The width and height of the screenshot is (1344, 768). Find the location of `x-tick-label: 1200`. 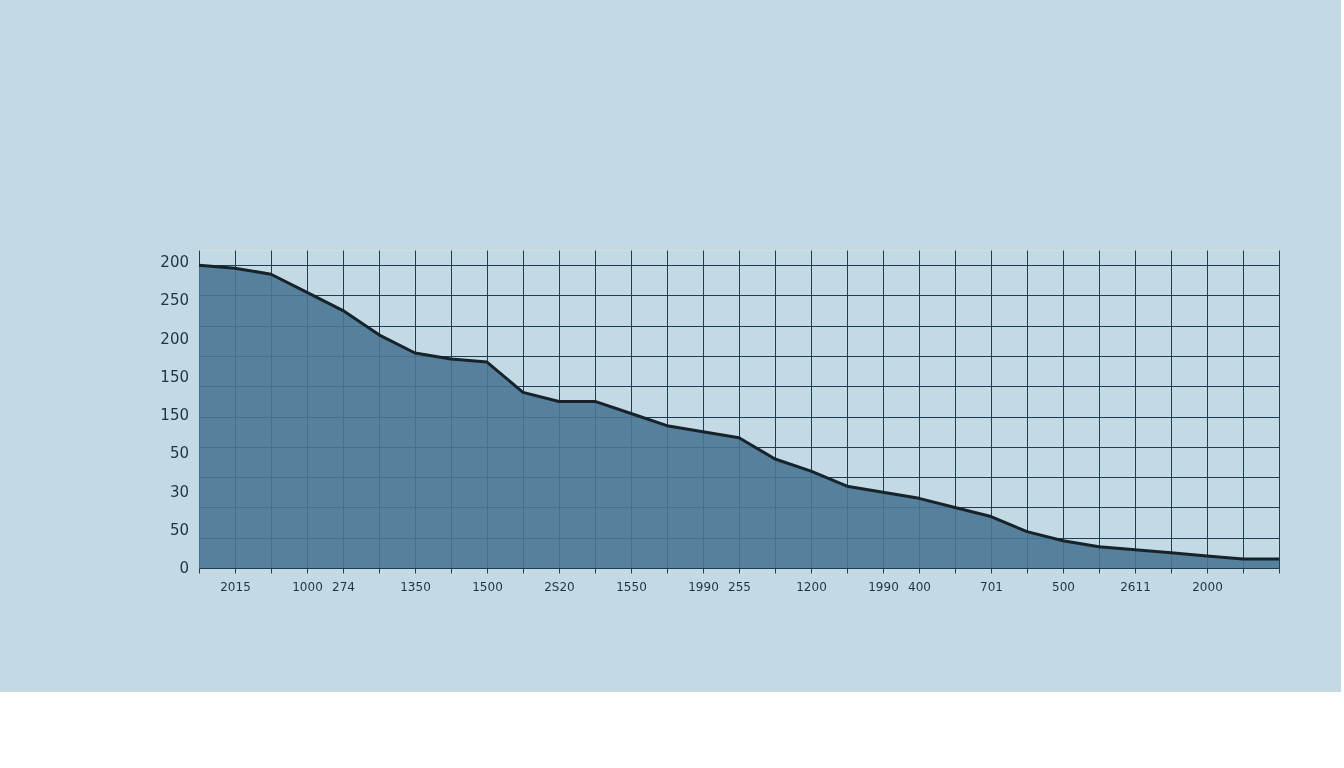

x-tick-label: 1200 is located at coordinates (811, 586).